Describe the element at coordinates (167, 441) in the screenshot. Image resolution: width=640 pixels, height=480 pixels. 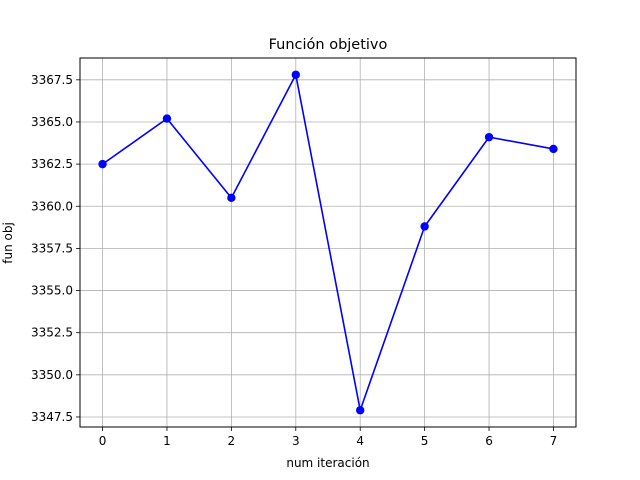
I see `x-tick-label: 1` at that location.